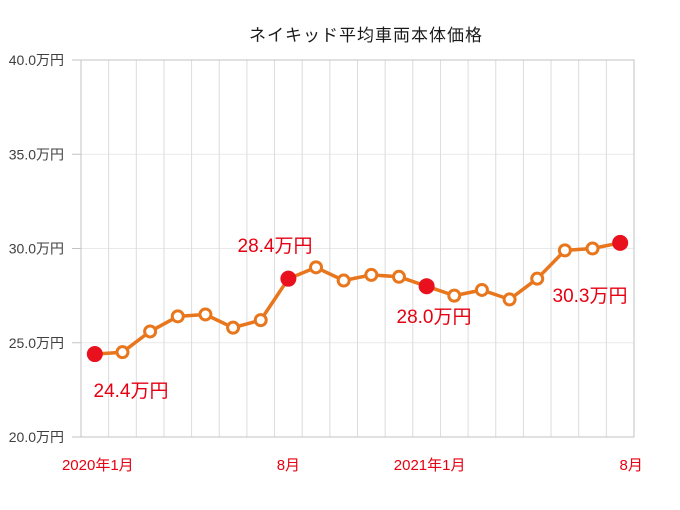  I want to click on y-axis-label: 25.0万円, so click(36, 343).